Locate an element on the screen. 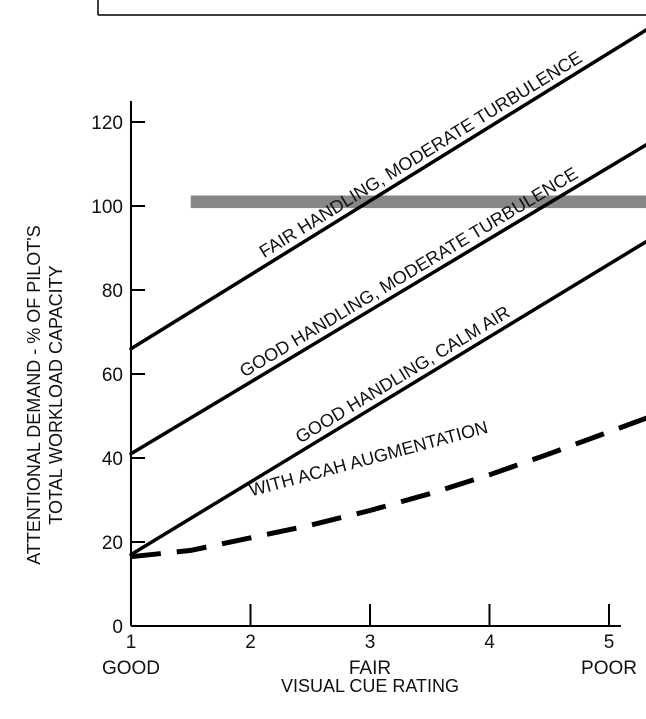 The width and height of the screenshot is (646, 719). x-tick-label: 3 is located at coordinates (370, 642).